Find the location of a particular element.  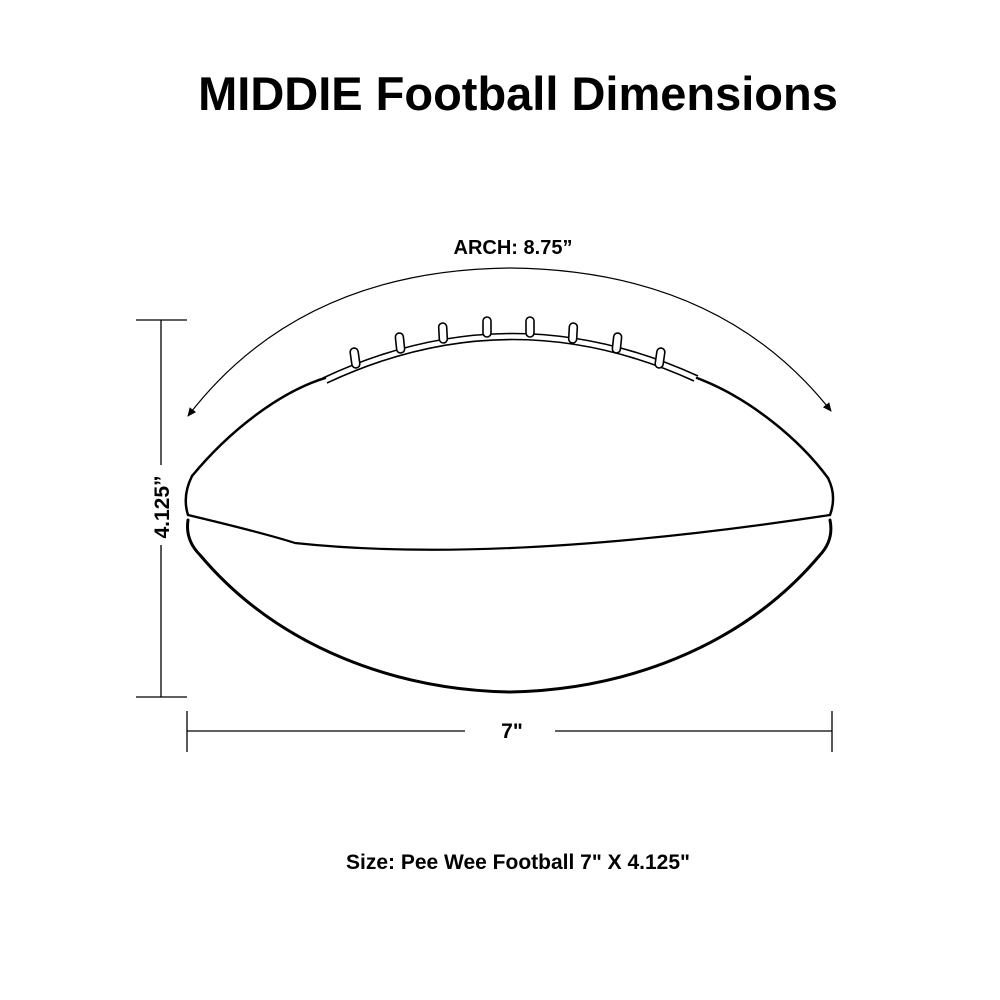

width-label: 7" is located at coordinates (512, 731).